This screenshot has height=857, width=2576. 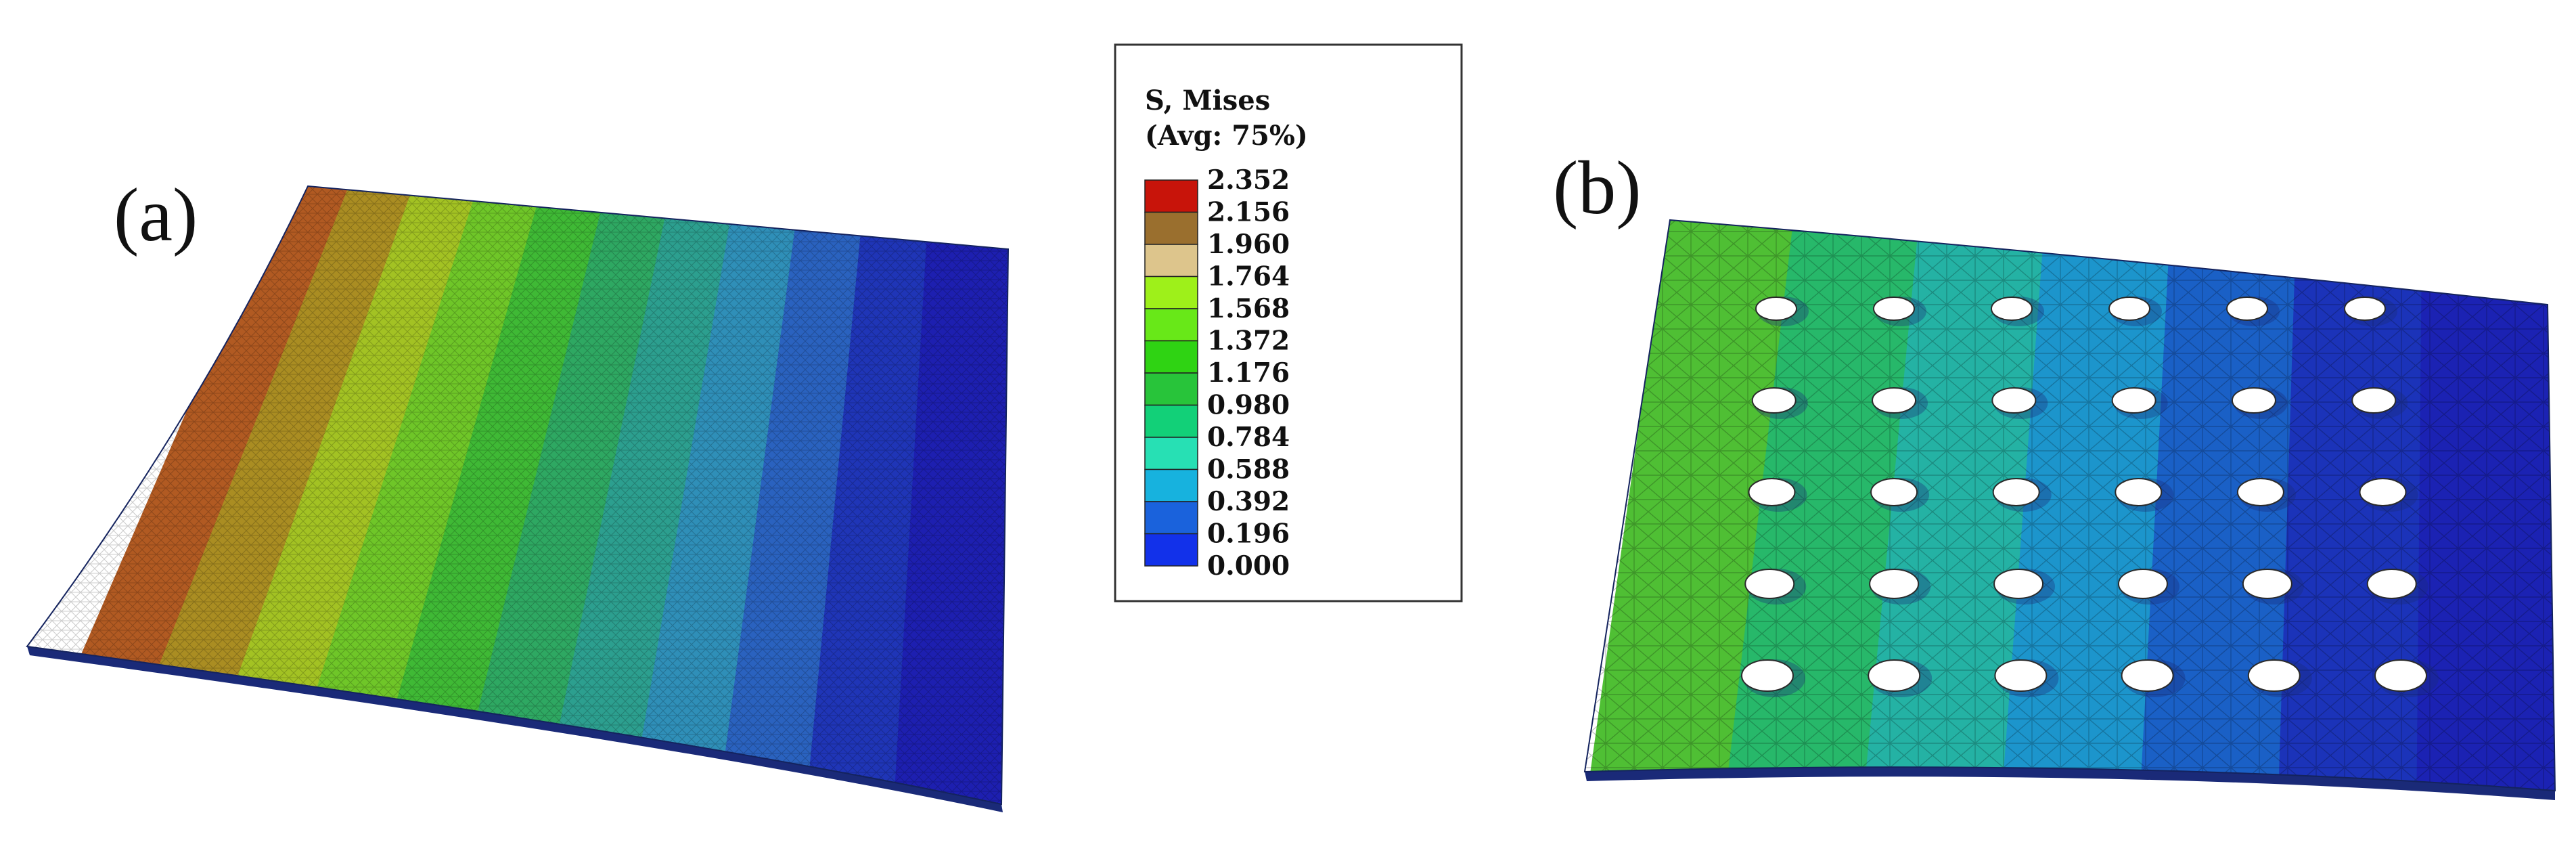 I want to click on legend-tick-label: 0.980, so click(x=1248, y=405).